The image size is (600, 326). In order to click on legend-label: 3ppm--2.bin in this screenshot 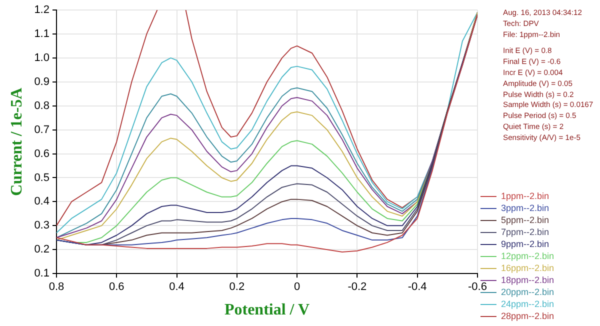, I will do `click(524, 207)`.